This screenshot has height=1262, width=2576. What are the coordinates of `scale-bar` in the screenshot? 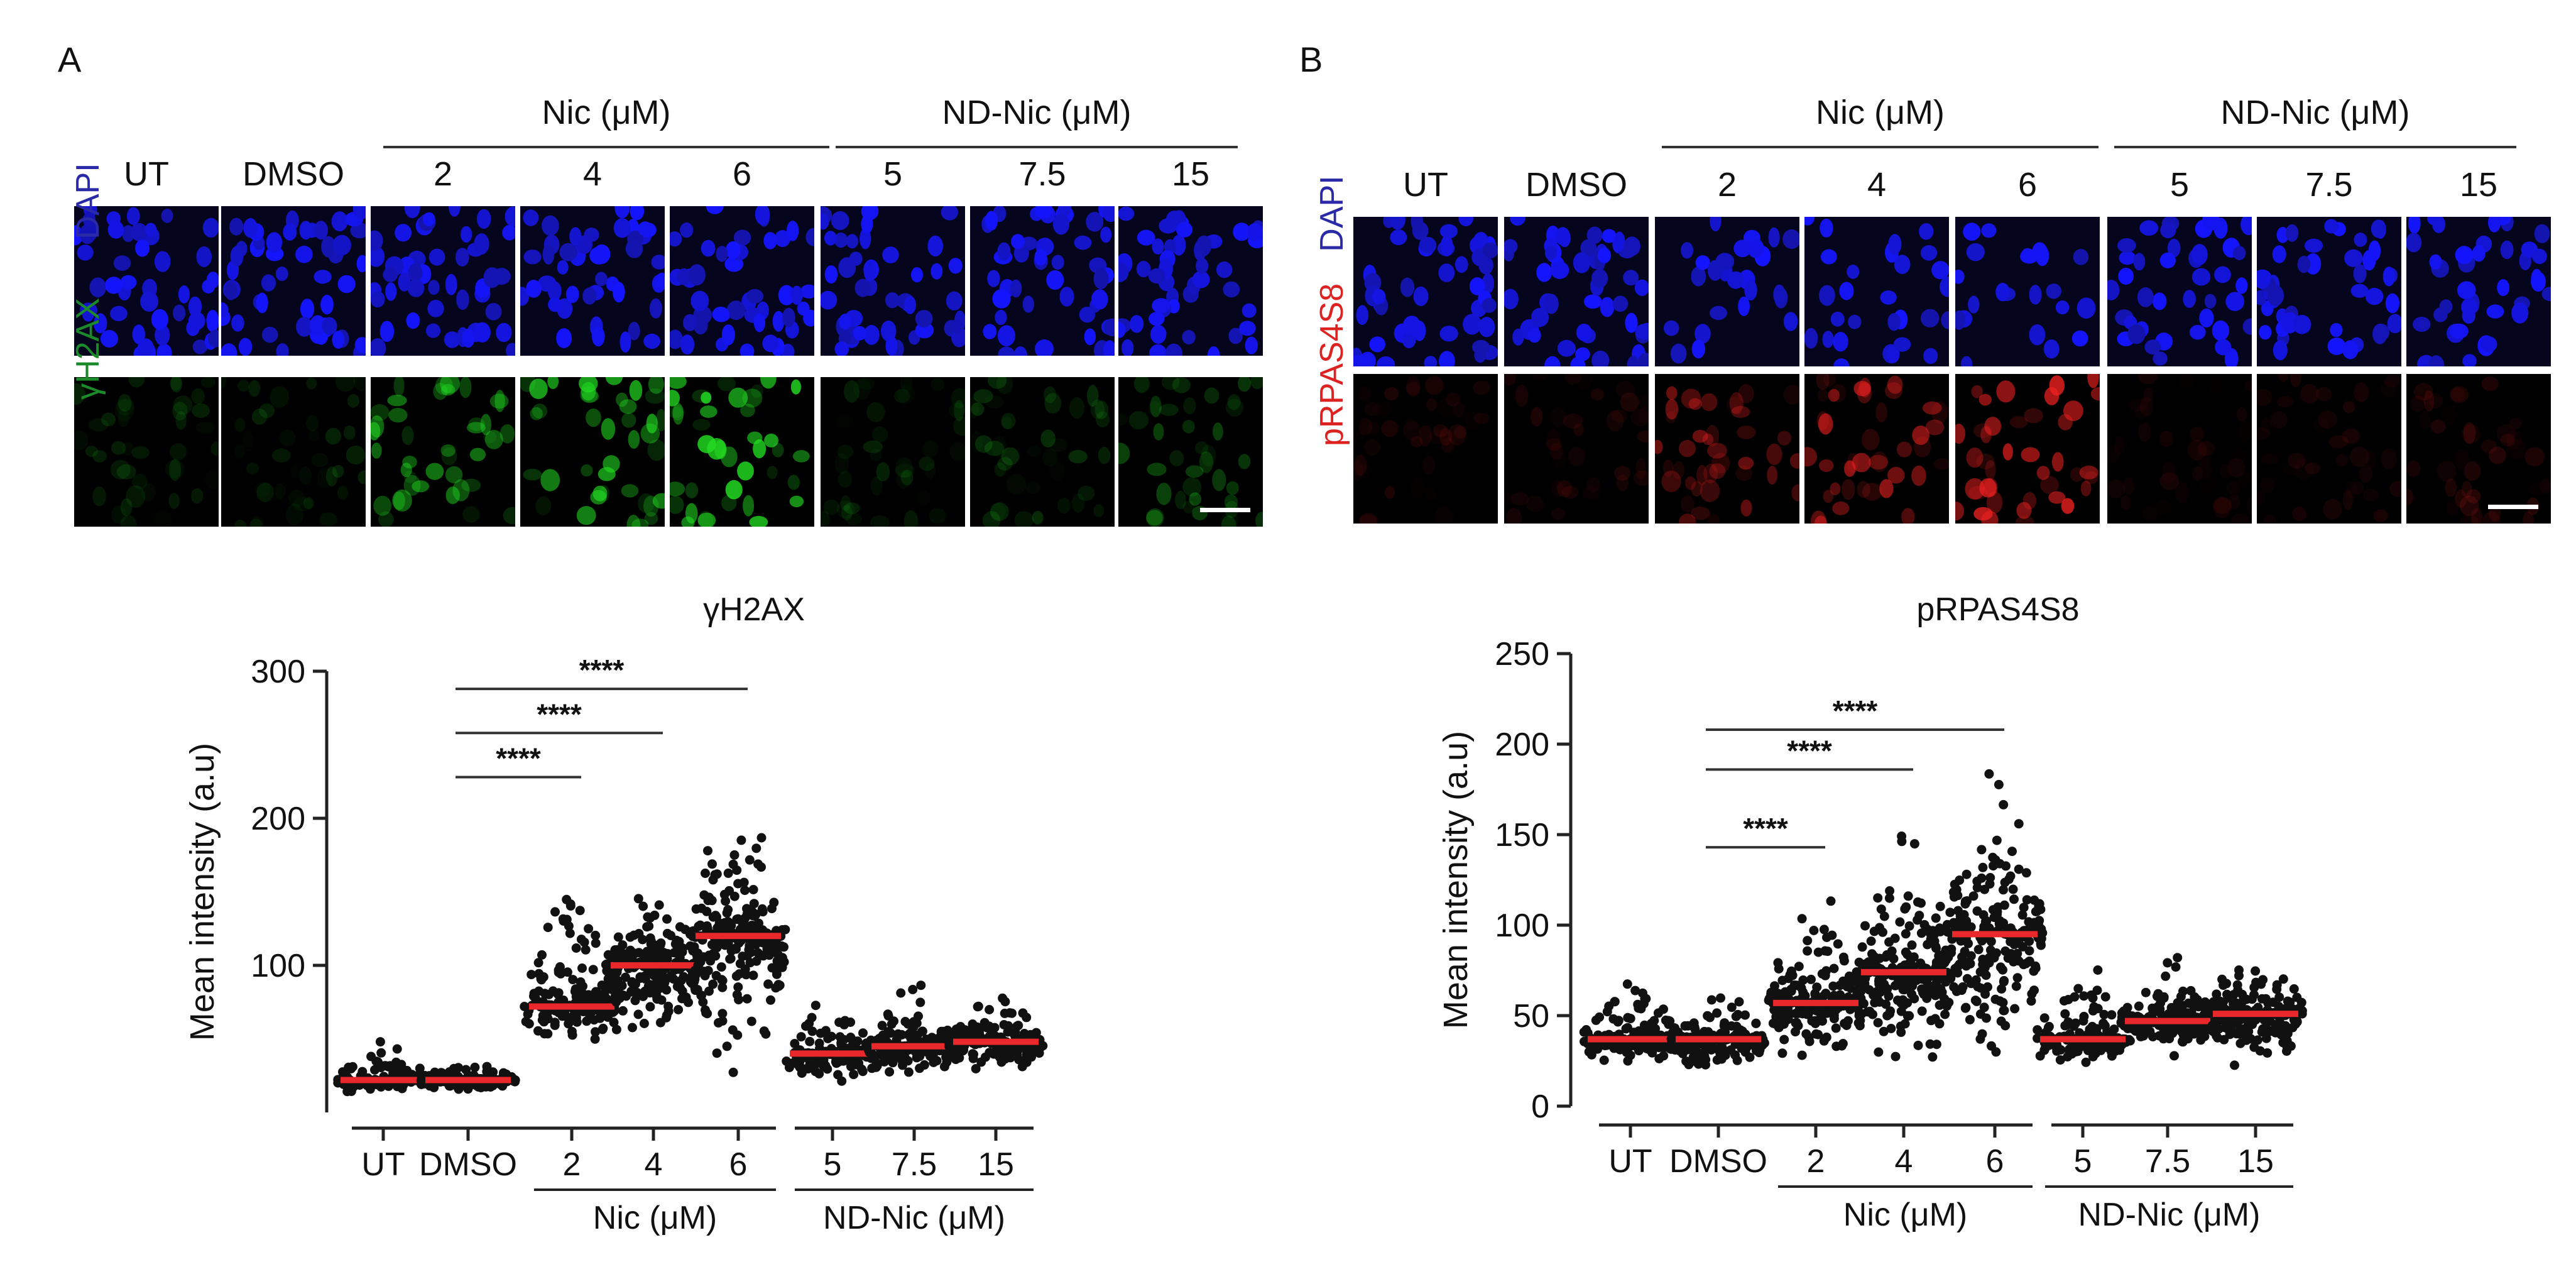 It's located at (1225, 510).